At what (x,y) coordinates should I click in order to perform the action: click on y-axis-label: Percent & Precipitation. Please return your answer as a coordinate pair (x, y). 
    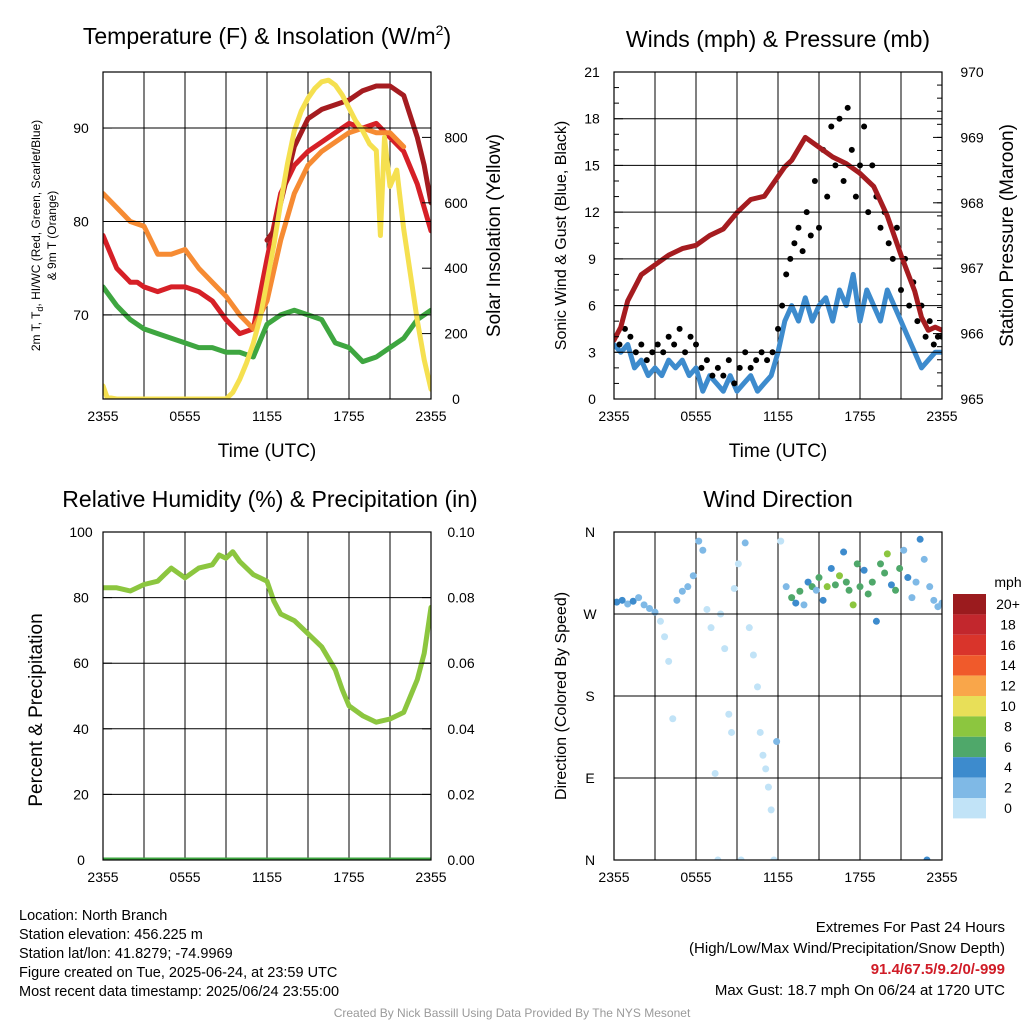
    Looking at the image, I should click on (36, 709).